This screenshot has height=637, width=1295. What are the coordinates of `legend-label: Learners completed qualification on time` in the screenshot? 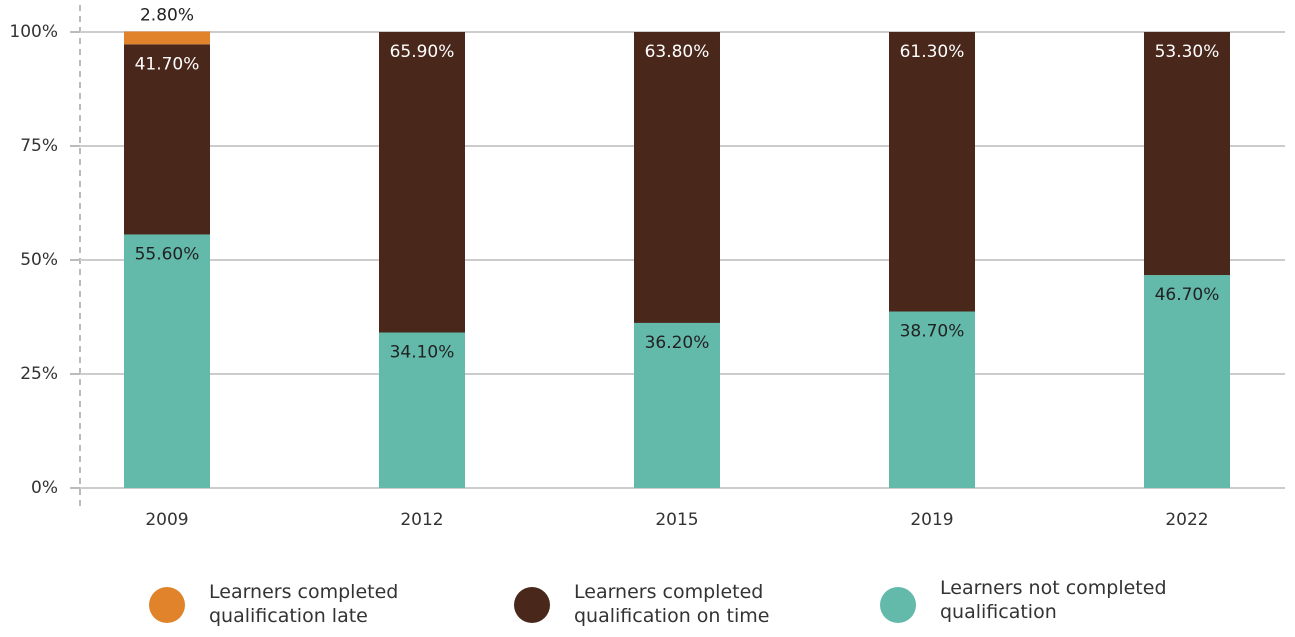 It's located at (672, 604).